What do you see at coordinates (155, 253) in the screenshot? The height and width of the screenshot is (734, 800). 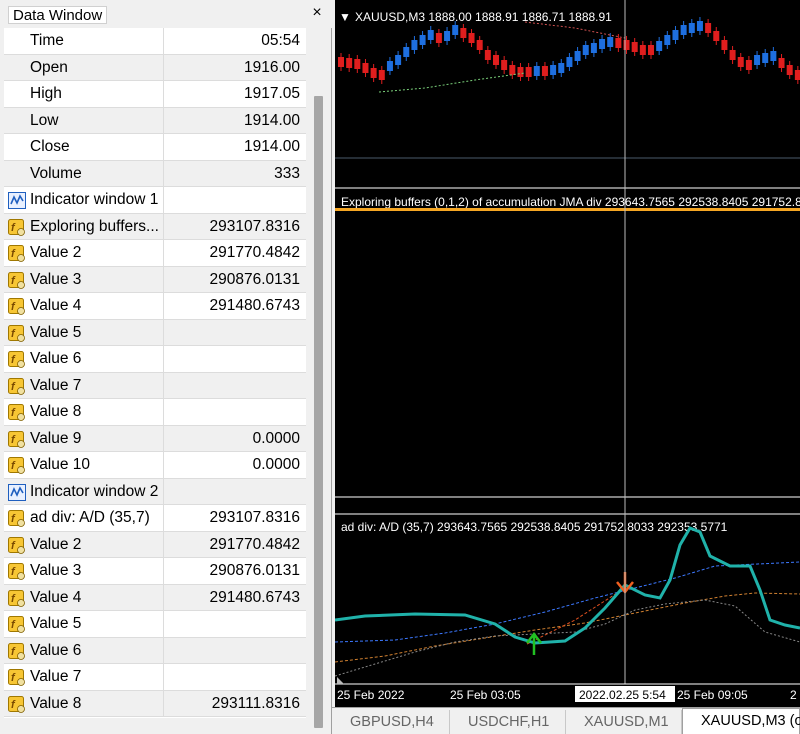 I see `data-row: f Value 2 291770.4842` at bounding box center [155, 253].